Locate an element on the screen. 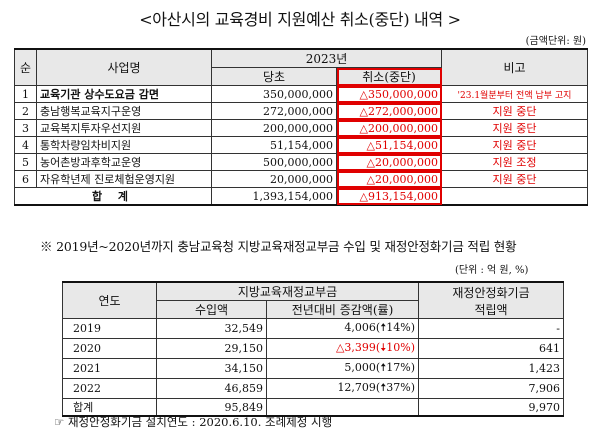 Image resolution: width=600 pixels, height=434 pixels. row-no: 1 is located at coordinates (25, 94).